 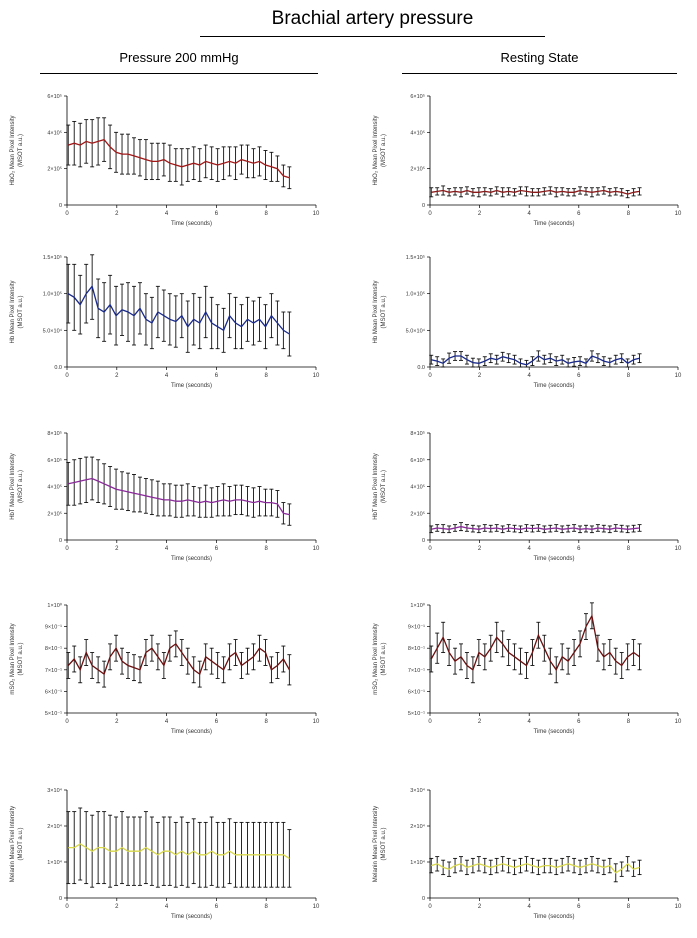 I want to click on column-rule-resting, so click(x=539, y=73).